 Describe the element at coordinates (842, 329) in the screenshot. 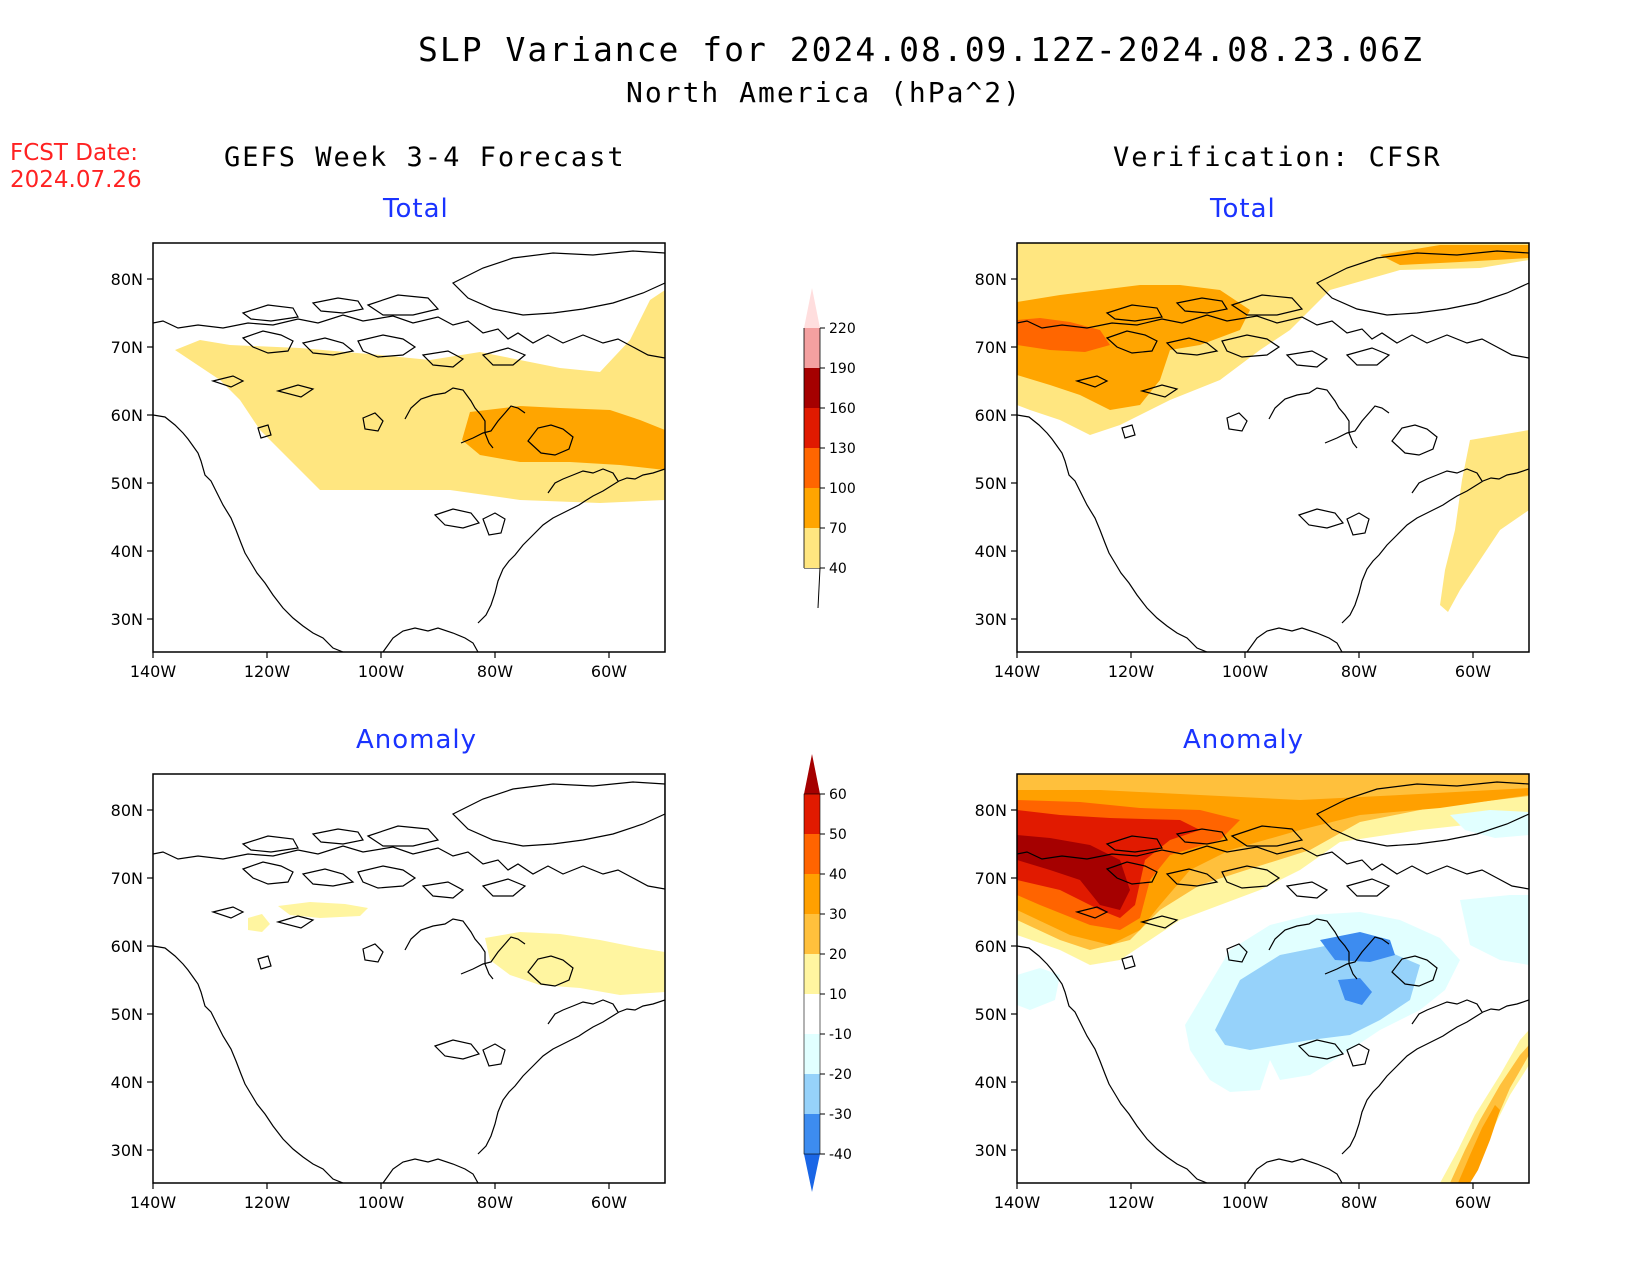

I see `colorbar-total-label: 220` at that location.